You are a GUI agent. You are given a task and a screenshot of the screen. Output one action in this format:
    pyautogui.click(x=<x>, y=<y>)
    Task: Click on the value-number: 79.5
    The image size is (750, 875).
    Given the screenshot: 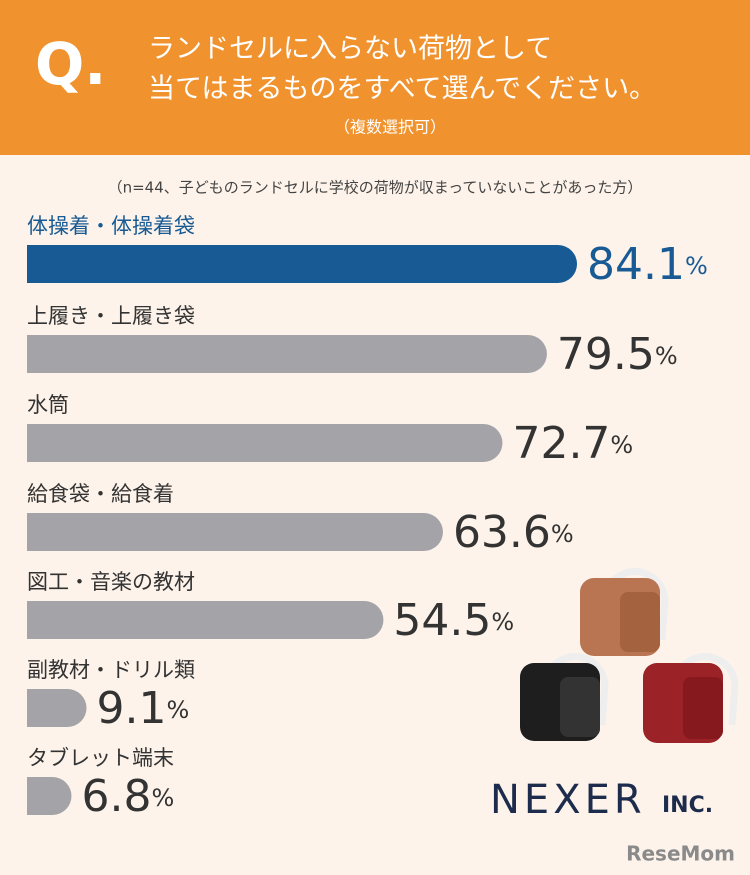 What is the action you would take?
    pyautogui.click(x=606, y=354)
    